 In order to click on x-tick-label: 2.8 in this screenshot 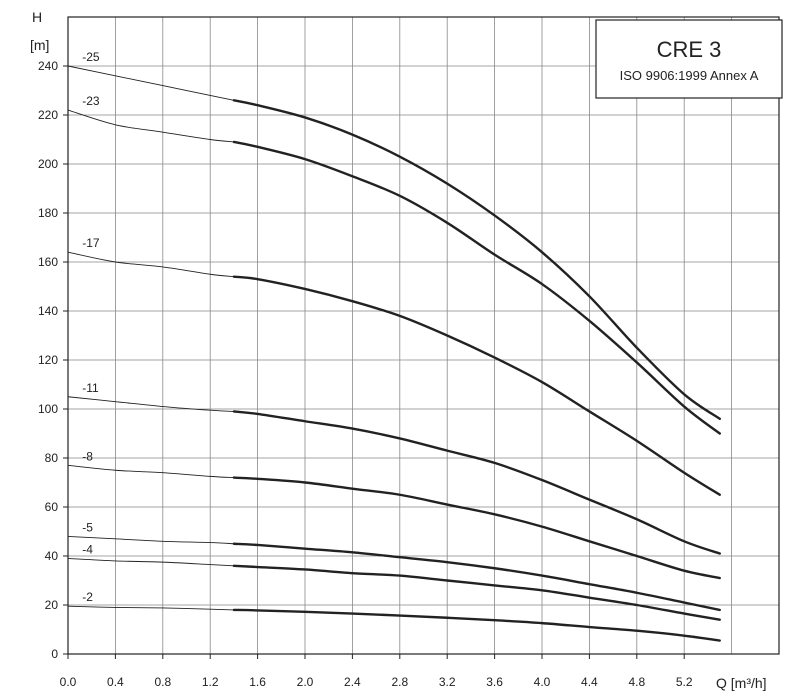, I will do `click(399, 682)`.